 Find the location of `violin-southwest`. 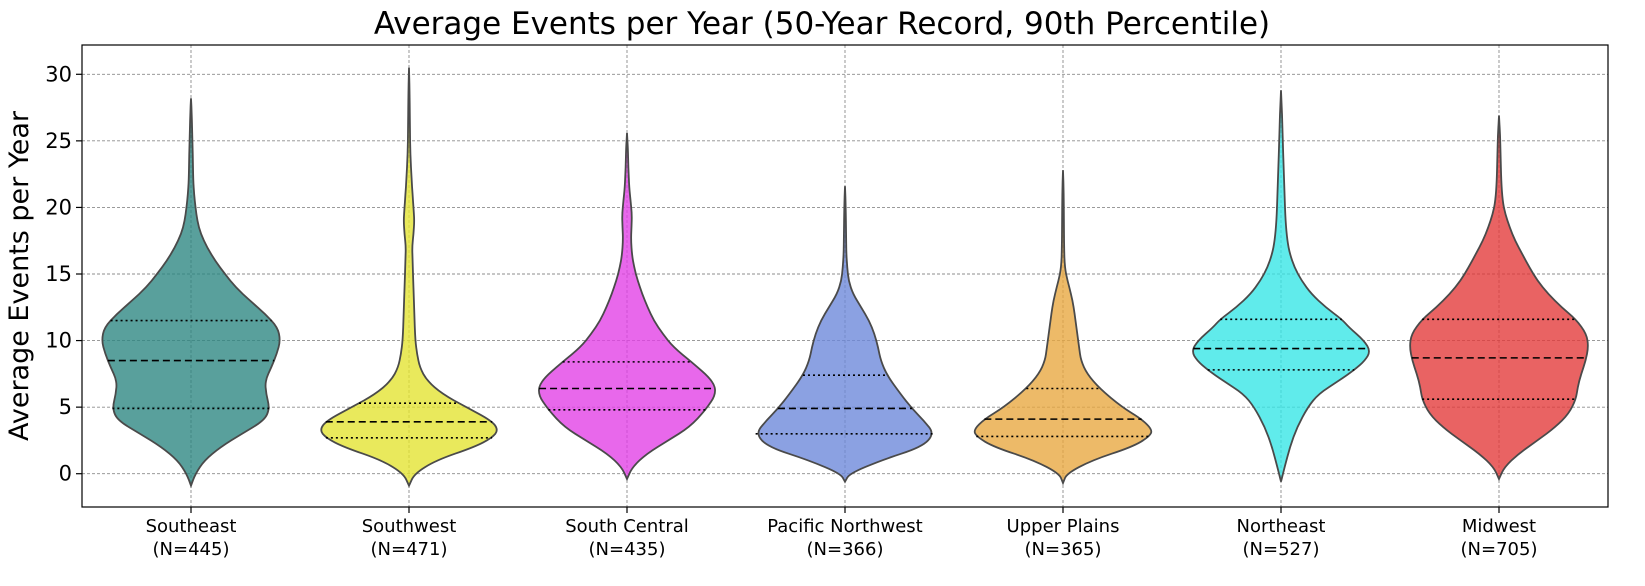

violin-southwest is located at coordinates (409, 277).